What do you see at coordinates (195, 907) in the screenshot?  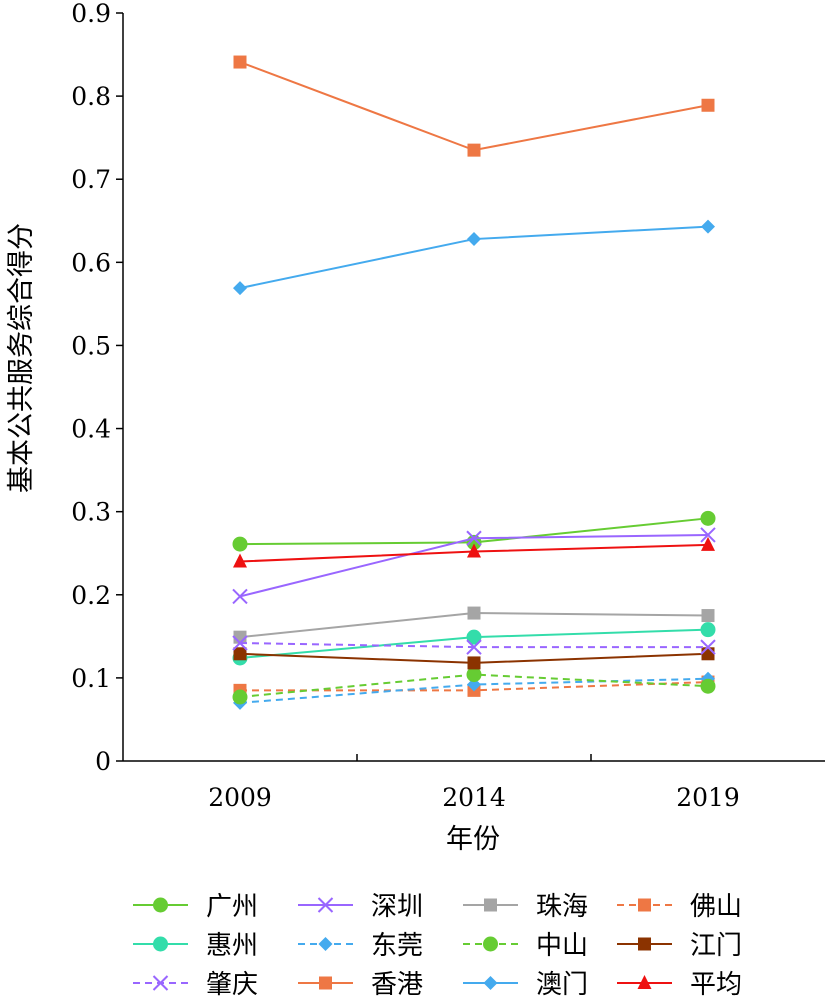 I see `legend-item: 广州` at bounding box center [195, 907].